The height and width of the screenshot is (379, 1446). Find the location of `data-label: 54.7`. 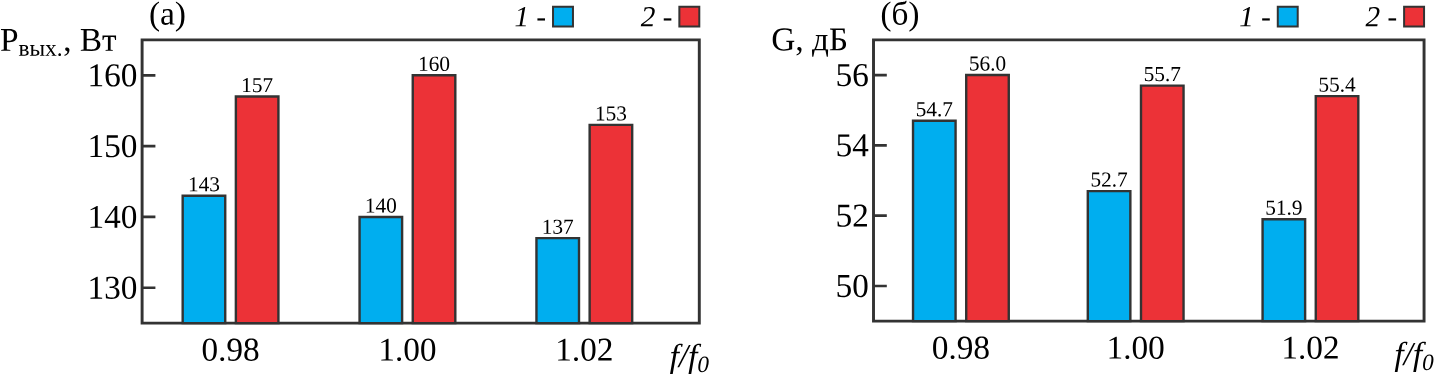

data-label: 54.7 is located at coordinates (934, 109).